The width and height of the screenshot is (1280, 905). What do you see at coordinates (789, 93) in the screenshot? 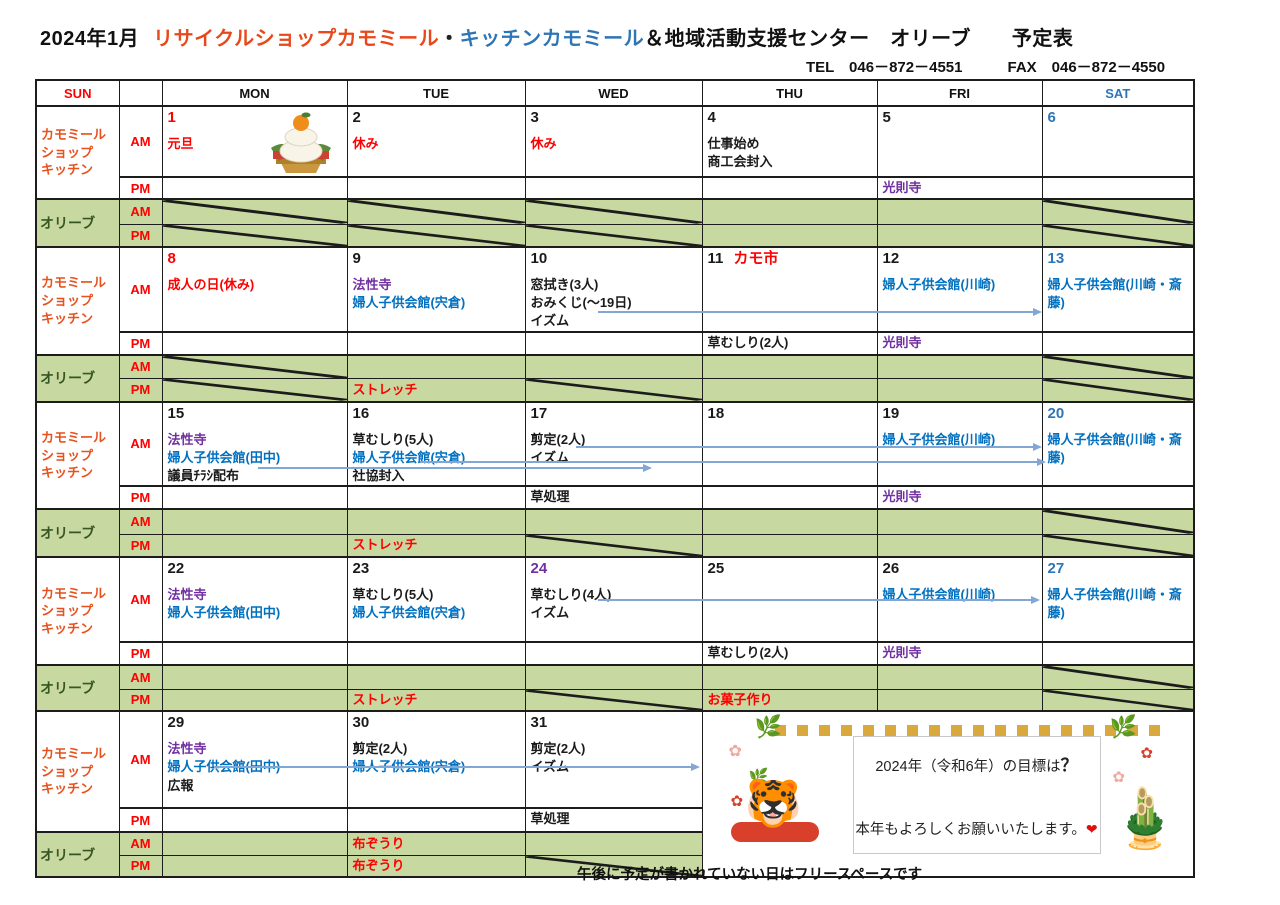
I see `header-cell-thu: THU` at bounding box center [789, 93].